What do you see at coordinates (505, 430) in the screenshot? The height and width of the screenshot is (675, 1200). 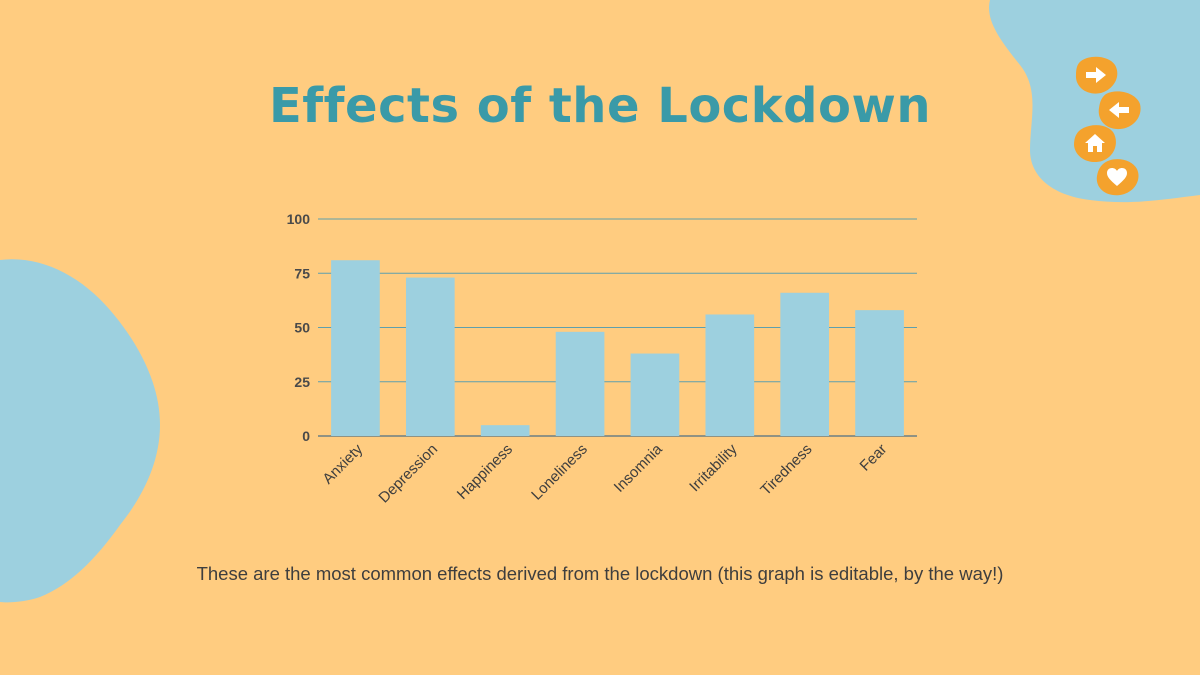 I see `bar-happiness` at bounding box center [505, 430].